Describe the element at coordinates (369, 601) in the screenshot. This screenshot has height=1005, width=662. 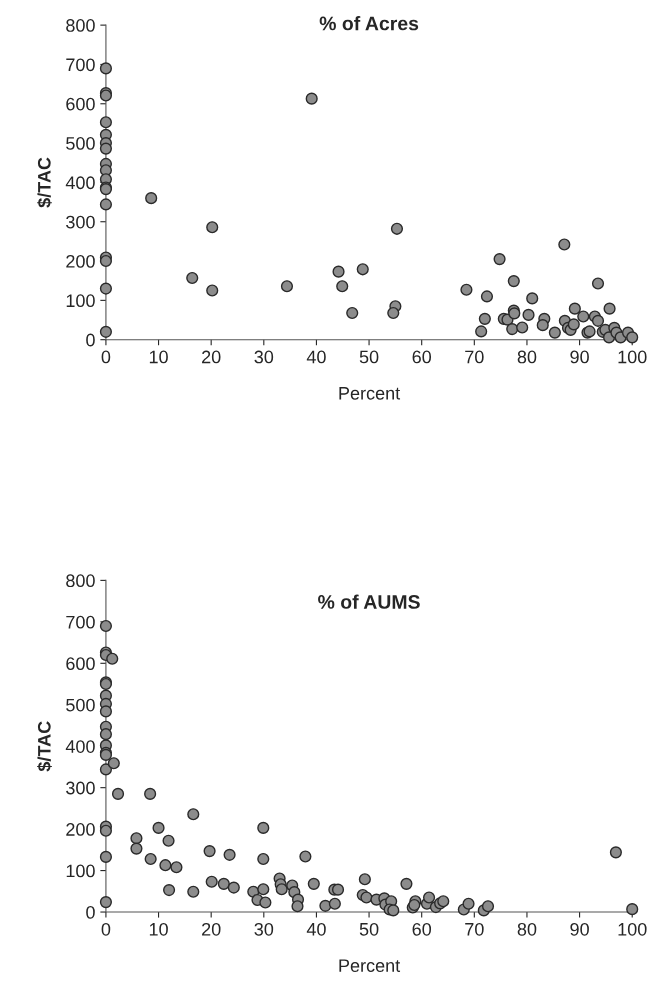
I see `text: % of AUMS` at that location.